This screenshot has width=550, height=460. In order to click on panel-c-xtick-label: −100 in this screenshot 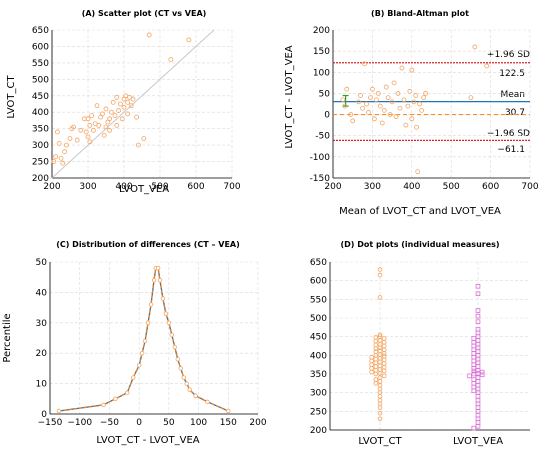, I will do `click(79, 423)`.